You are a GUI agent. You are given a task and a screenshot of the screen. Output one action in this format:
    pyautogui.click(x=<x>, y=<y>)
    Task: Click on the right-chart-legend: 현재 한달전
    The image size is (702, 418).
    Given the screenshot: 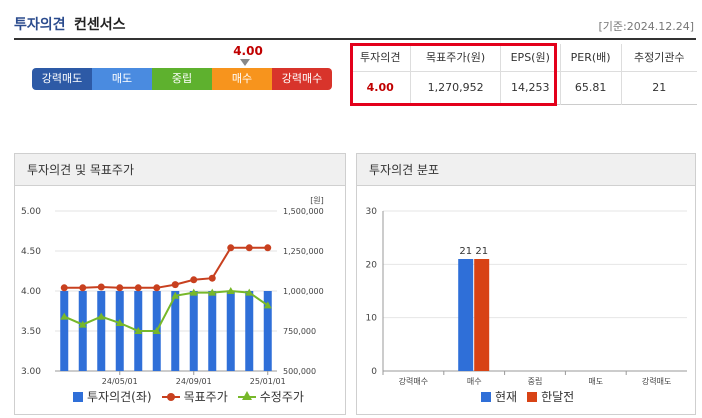 What is the action you would take?
    pyautogui.click(x=532, y=396)
    